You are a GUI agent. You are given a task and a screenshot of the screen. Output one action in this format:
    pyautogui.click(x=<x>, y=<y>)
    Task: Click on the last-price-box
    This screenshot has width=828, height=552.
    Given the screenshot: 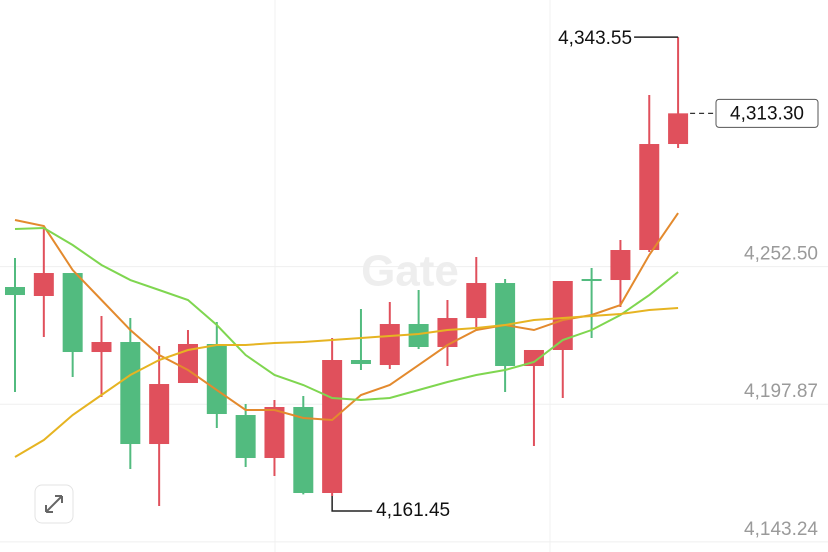 What is the action you would take?
    pyautogui.click(x=767, y=113)
    